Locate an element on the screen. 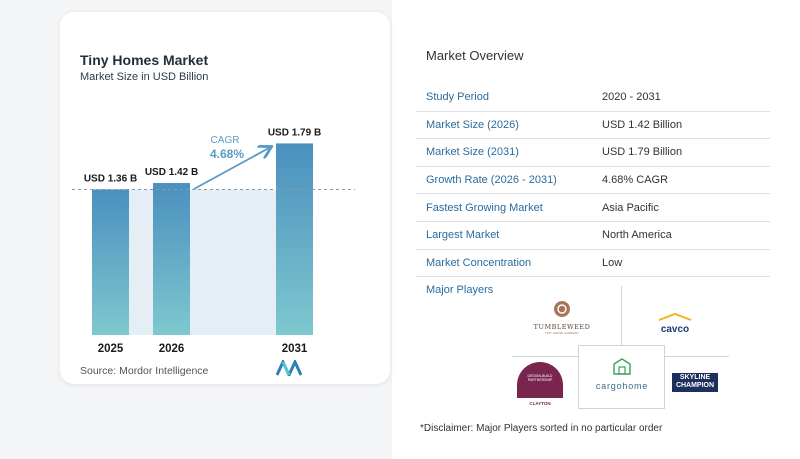 The image size is (800, 459). row-value: North America is located at coordinates (682, 235).